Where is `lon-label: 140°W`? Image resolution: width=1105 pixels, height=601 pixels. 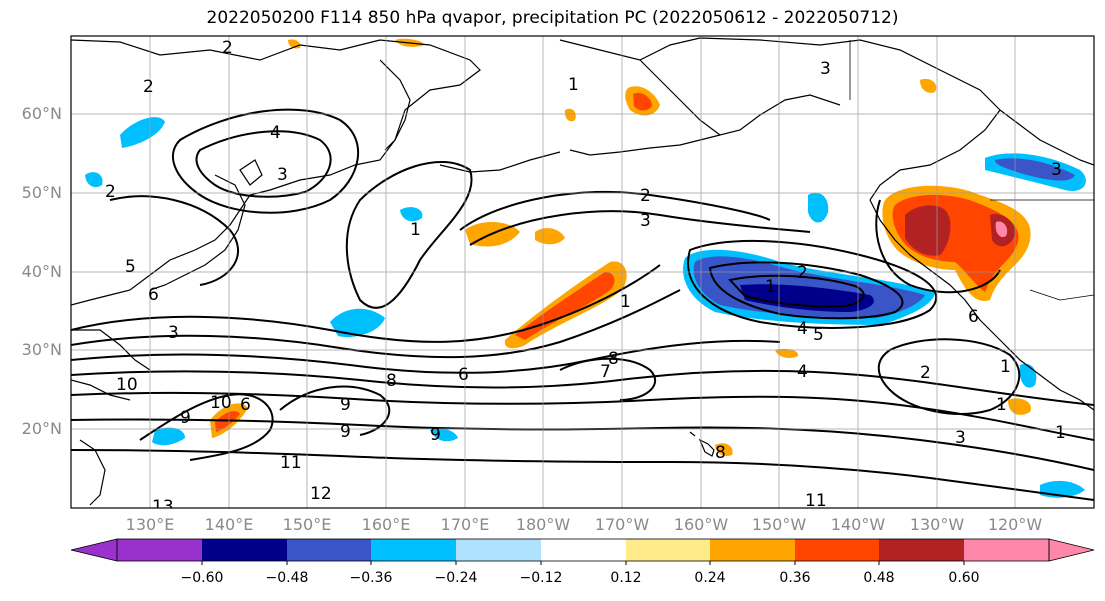
lon-label: 140°W is located at coordinates (858, 524).